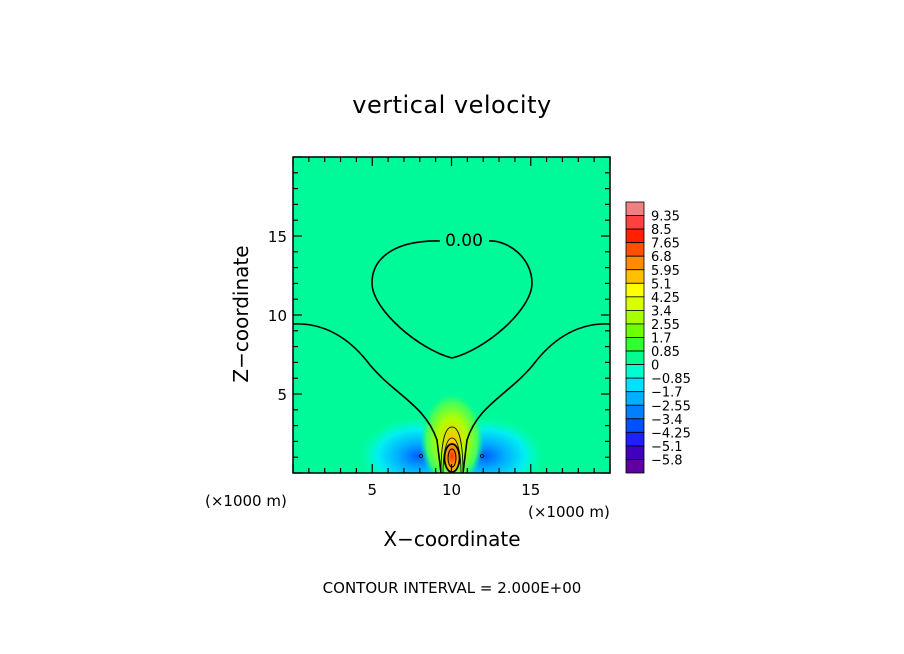 Image resolution: width=904 pixels, height=654 pixels. Describe the element at coordinates (452, 299) in the screenshot. I see `contour-zero-inner` at that location.